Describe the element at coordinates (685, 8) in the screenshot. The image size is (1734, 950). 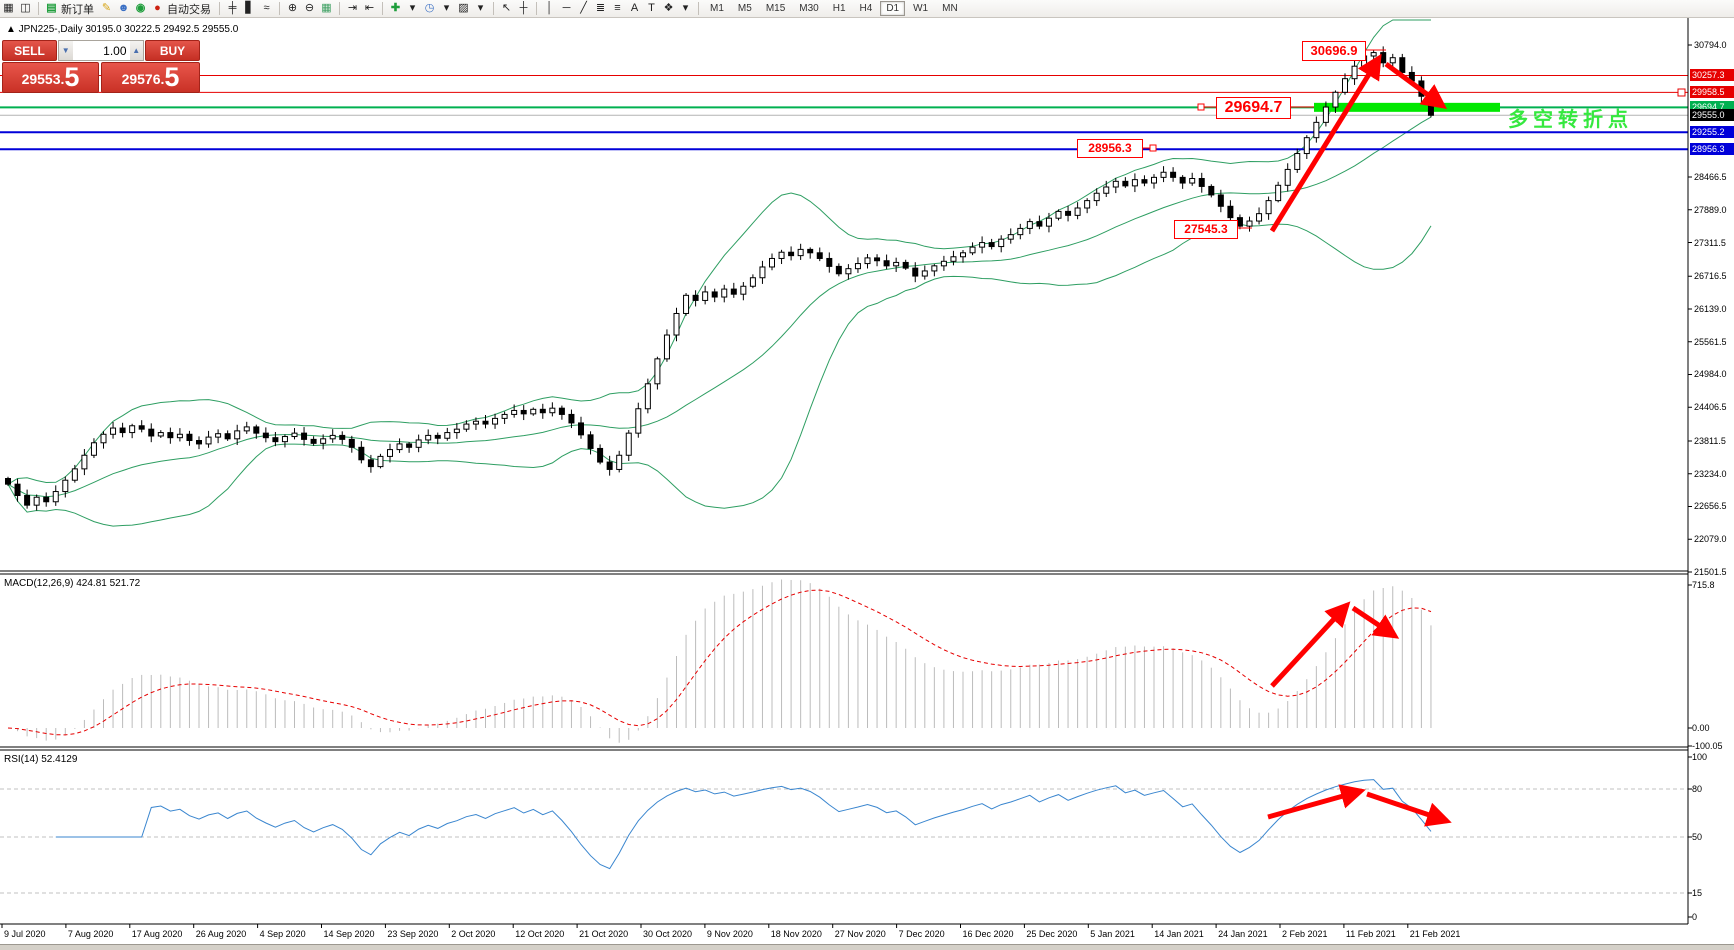
I see `arrows-caret-icon: ▾` at that location.